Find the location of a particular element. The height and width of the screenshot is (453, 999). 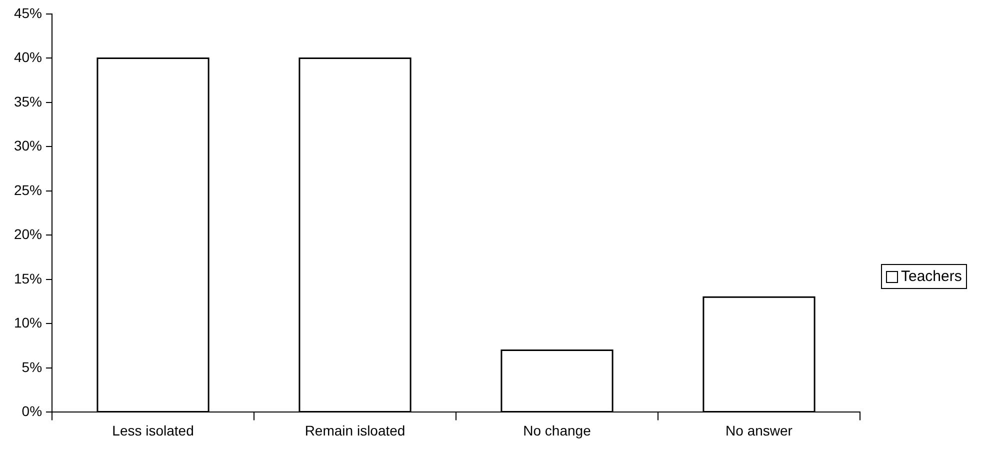

y-tick-label: 35% is located at coordinates (28, 101).